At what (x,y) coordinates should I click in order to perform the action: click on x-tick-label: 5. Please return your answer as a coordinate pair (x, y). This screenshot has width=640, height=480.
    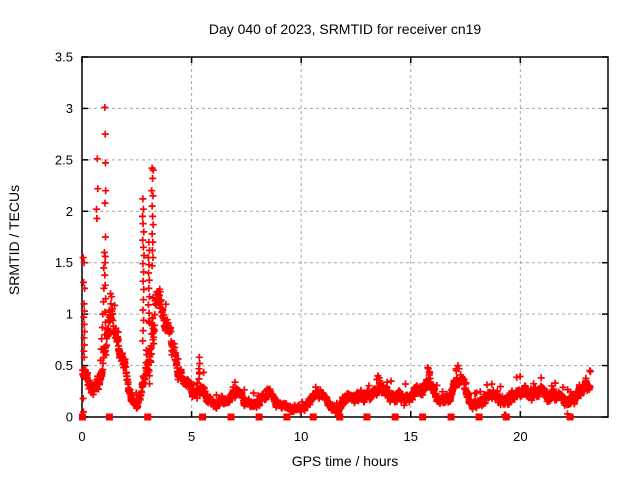
    Looking at the image, I should click on (191, 436).